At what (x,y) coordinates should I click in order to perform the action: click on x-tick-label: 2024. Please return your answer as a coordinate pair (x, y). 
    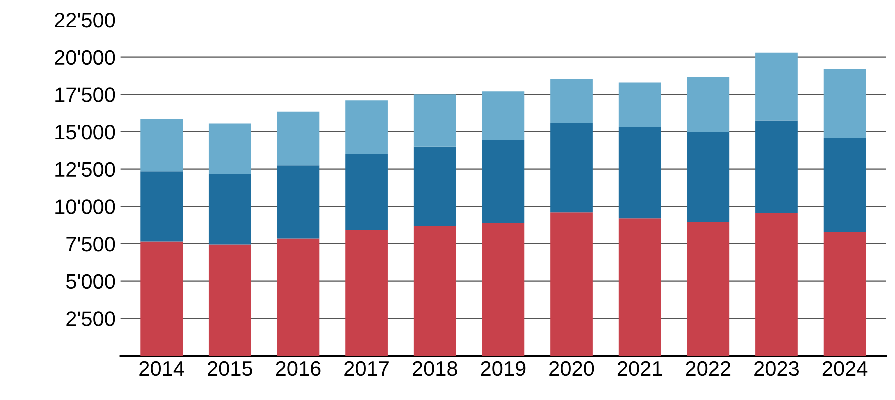
    Looking at the image, I should click on (845, 368).